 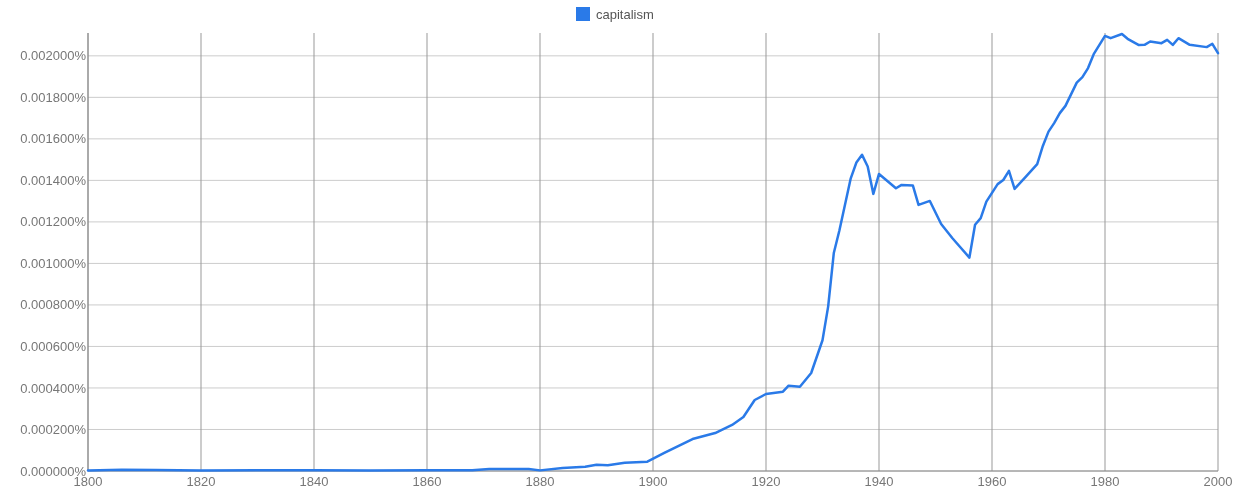 What do you see at coordinates (53, 139) in the screenshot?
I see `y-tick-label: 0.001600%` at bounding box center [53, 139].